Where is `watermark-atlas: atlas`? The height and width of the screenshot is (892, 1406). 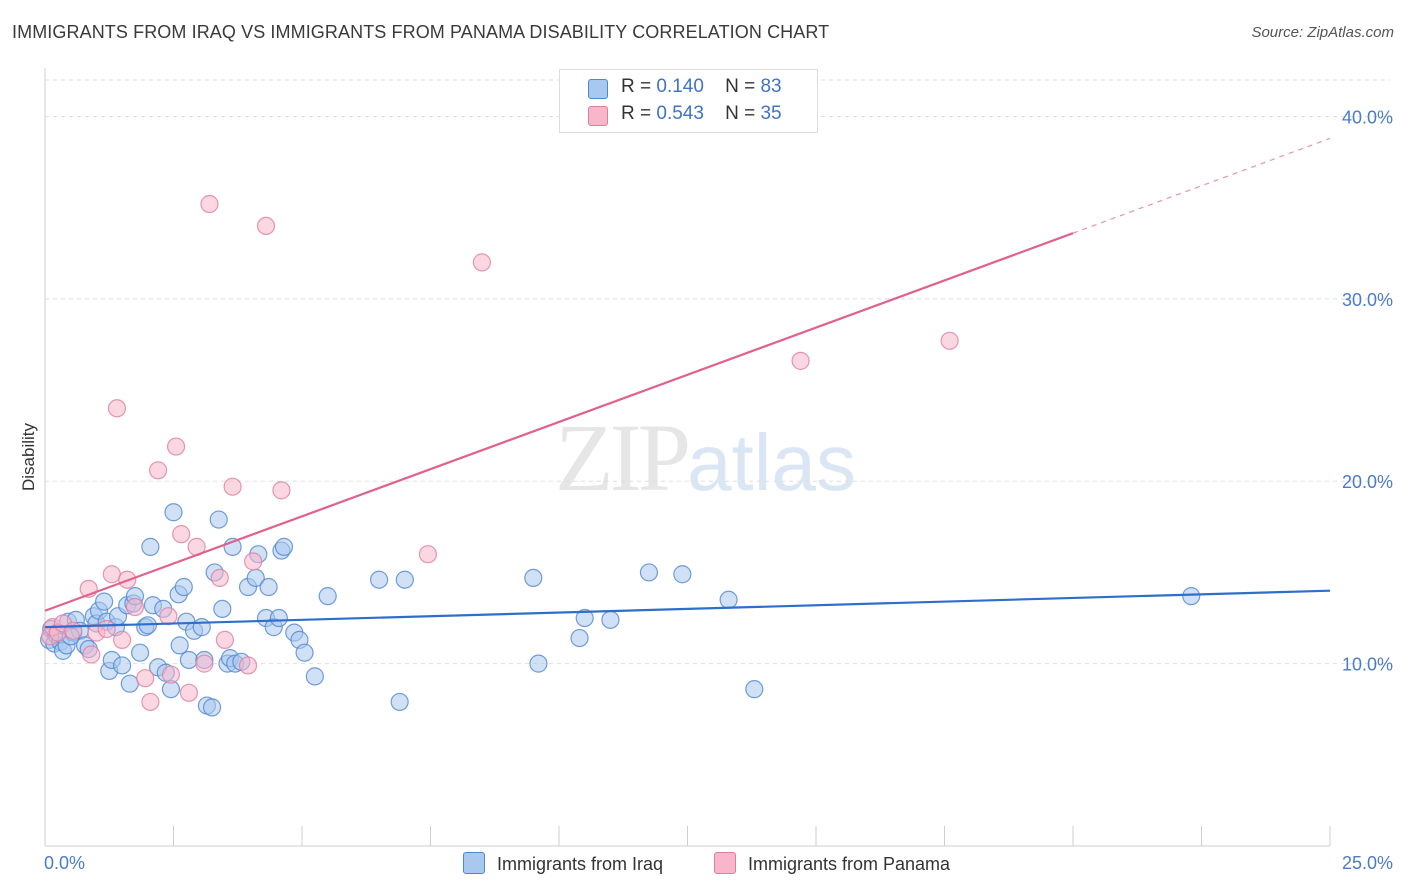 watermark-atlas: atlas is located at coordinates (771, 462).